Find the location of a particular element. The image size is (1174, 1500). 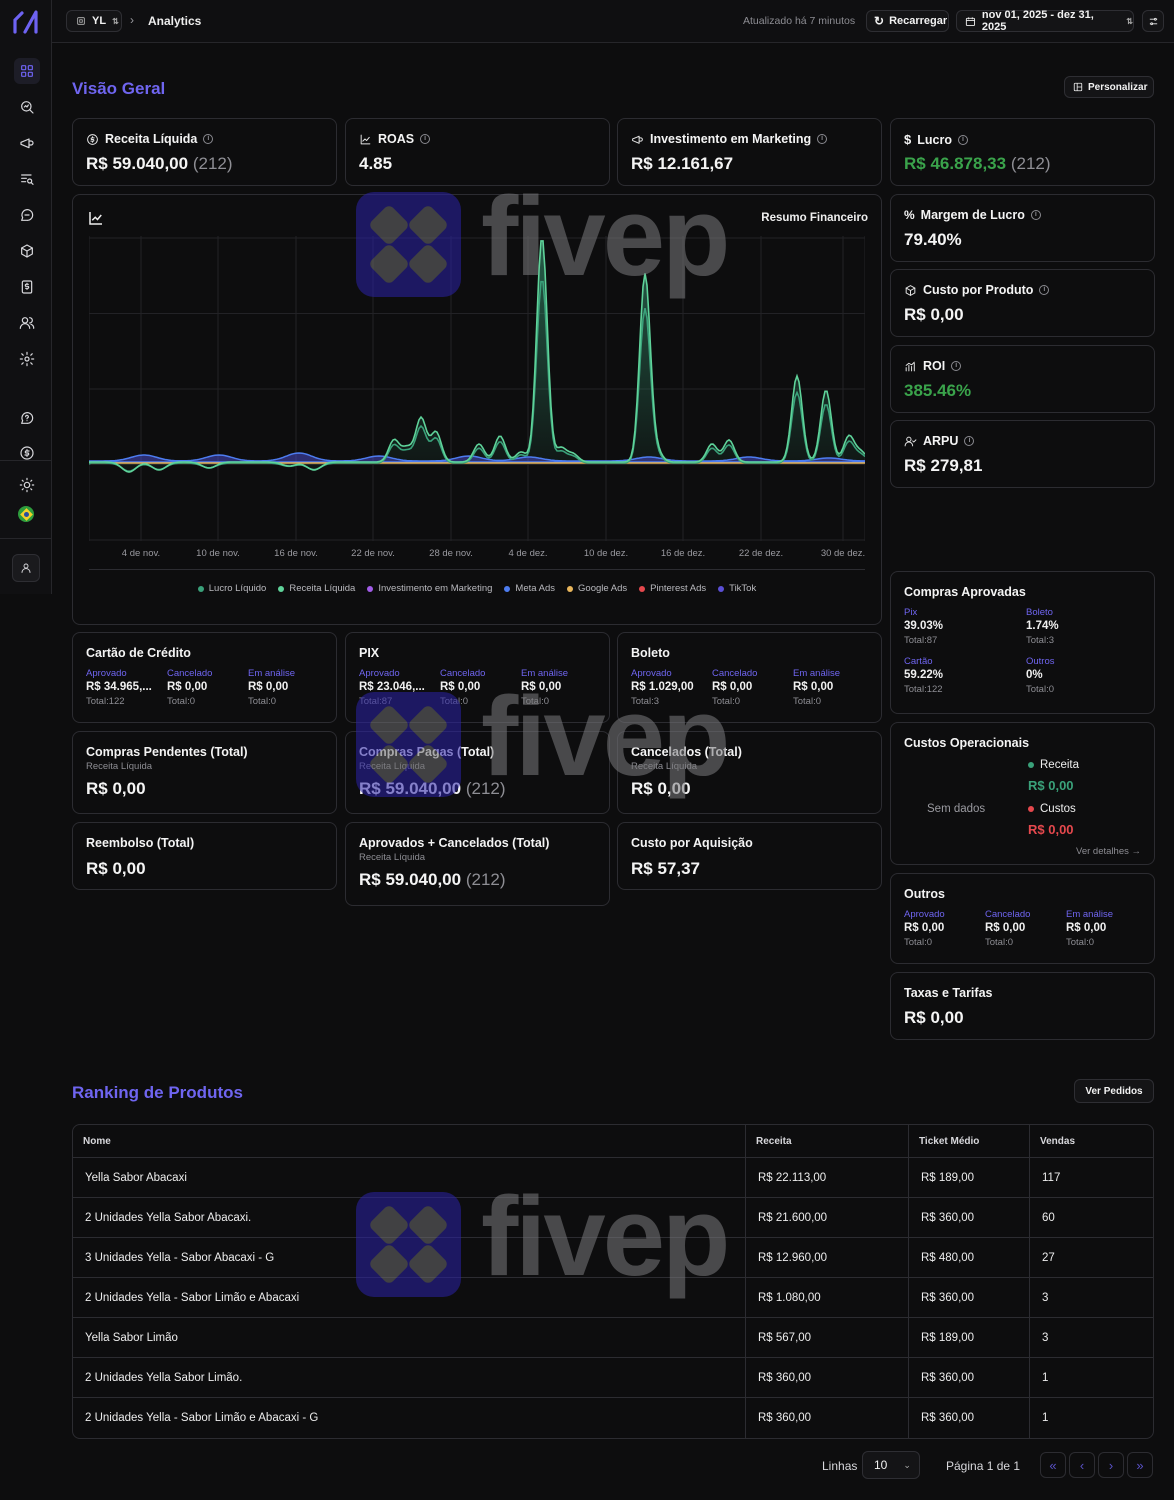

legend-dot is located at coordinates (281, 588).